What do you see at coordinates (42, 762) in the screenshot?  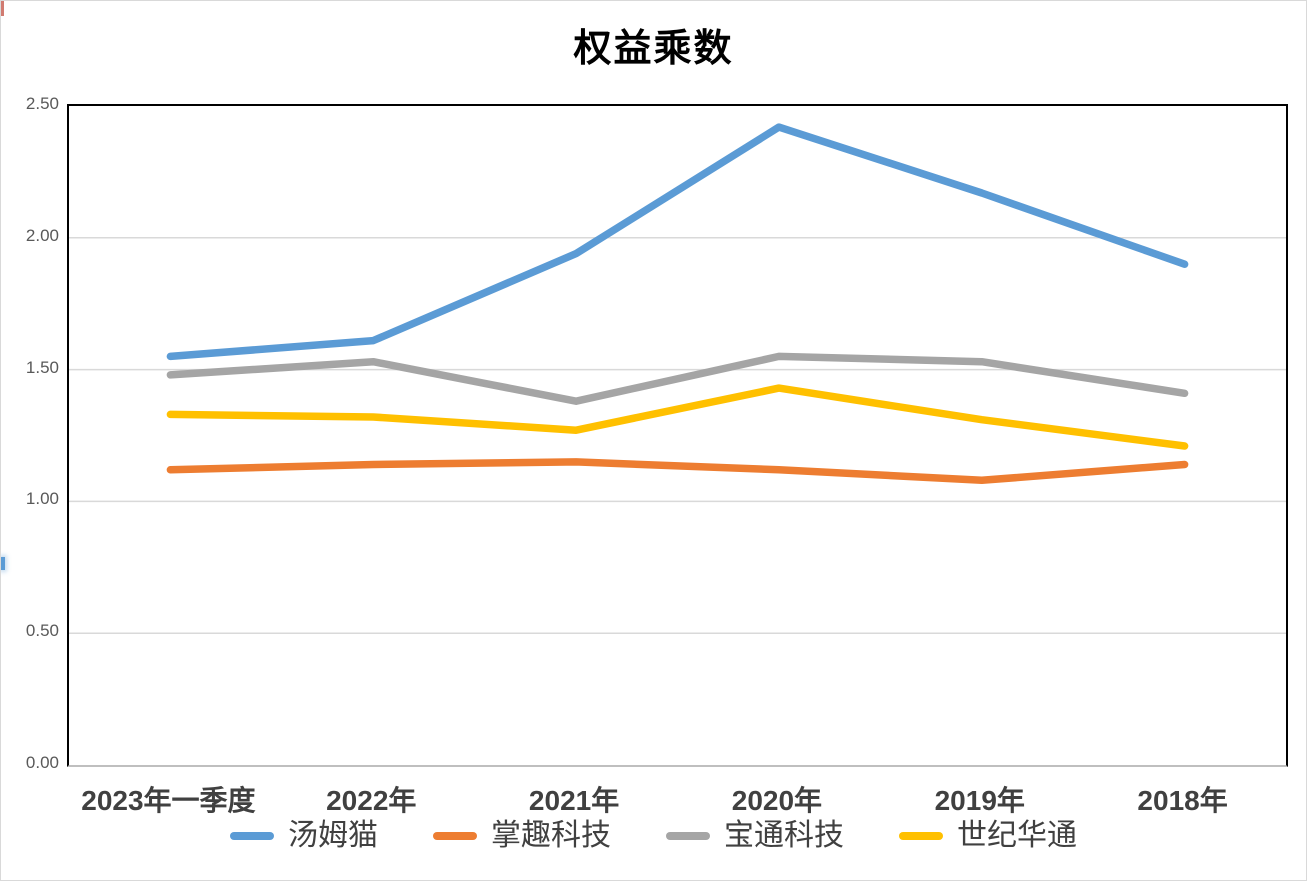 I see `y-axis-tick-label: 0.00` at bounding box center [42, 762].